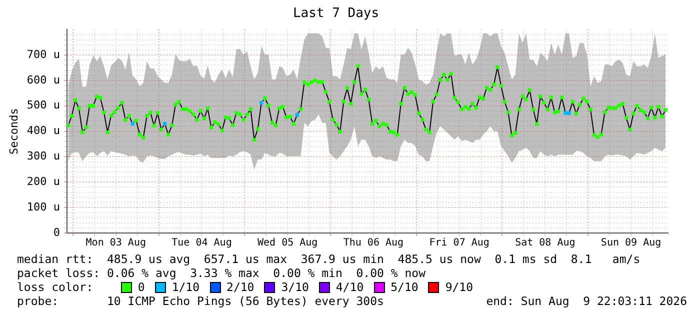  I want to click on y-axis-title: Seconds, so click(13, 131).